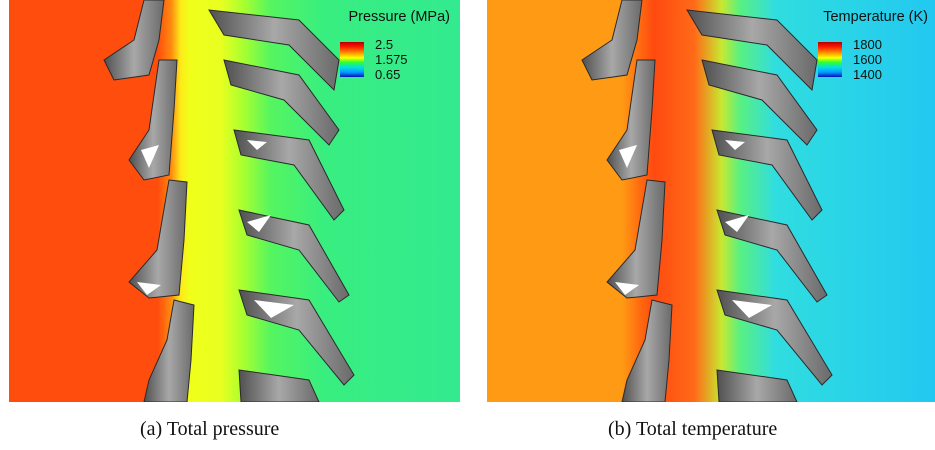 The height and width of the screenshot is (450, 935). I want to click on caption-total-pressure: (a) Total pressure, so click(210, 429).